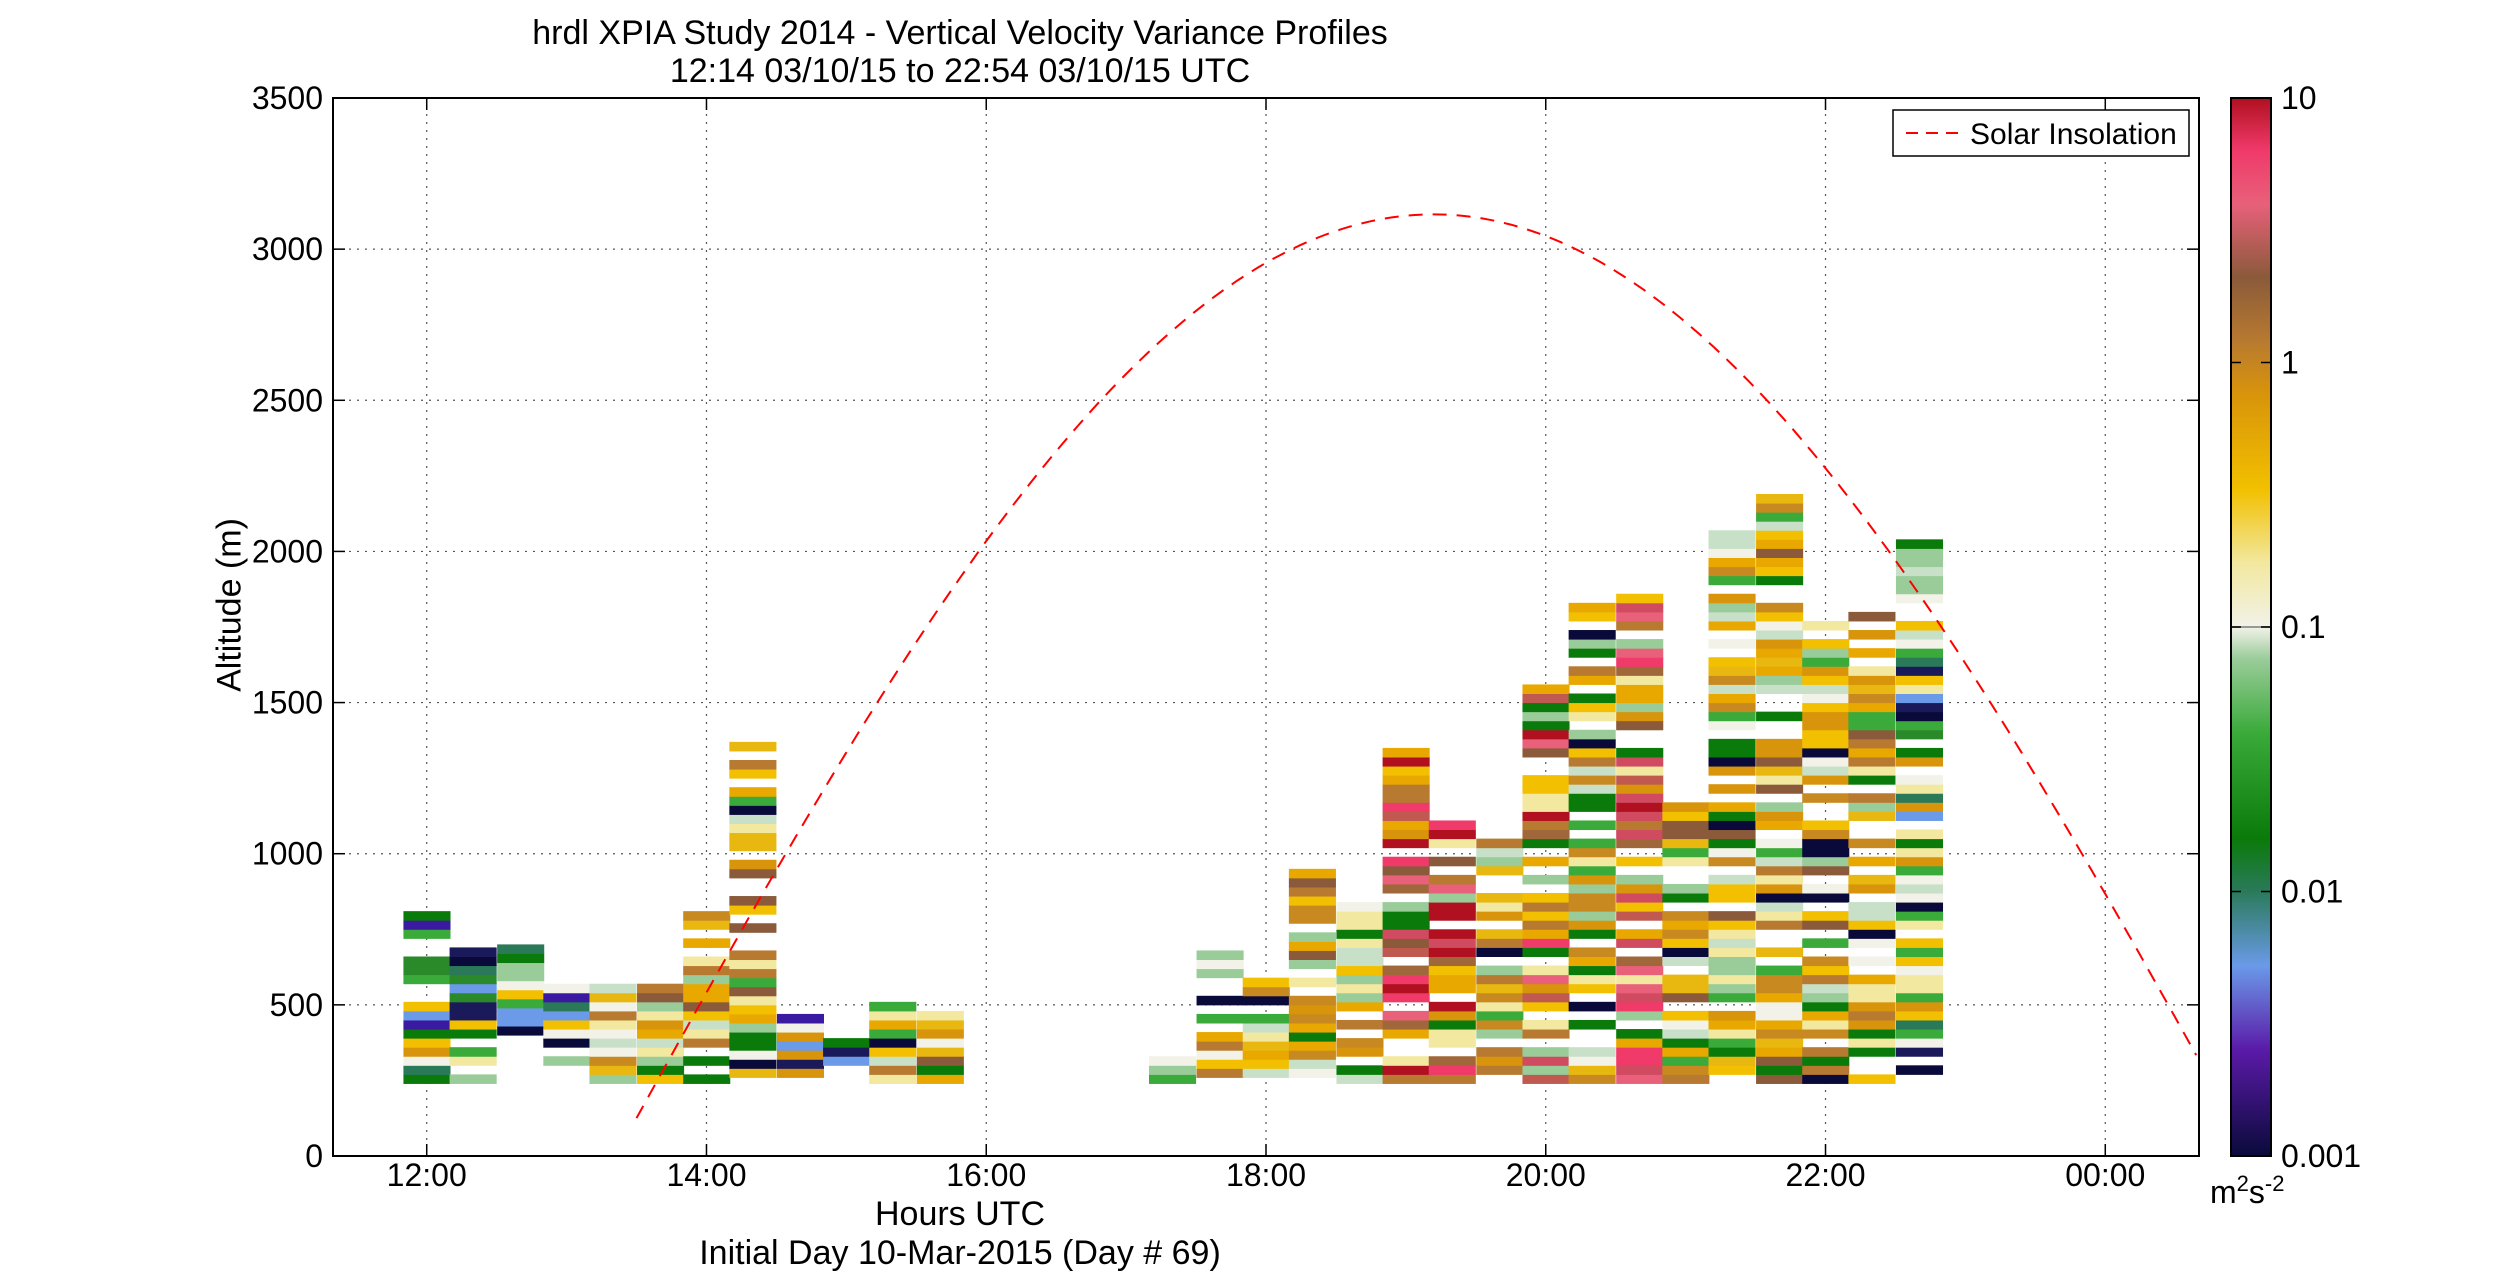 The height and width of the screenshot is (1282, 2515). I want to click on x-axis-label: Hours UTC, so click(960, 1214).